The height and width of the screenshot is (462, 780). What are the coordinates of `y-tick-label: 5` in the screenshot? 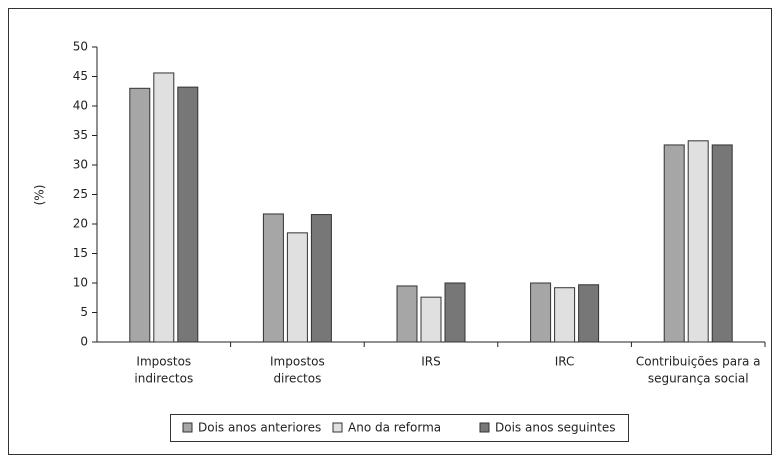 It's located at (84, 312).